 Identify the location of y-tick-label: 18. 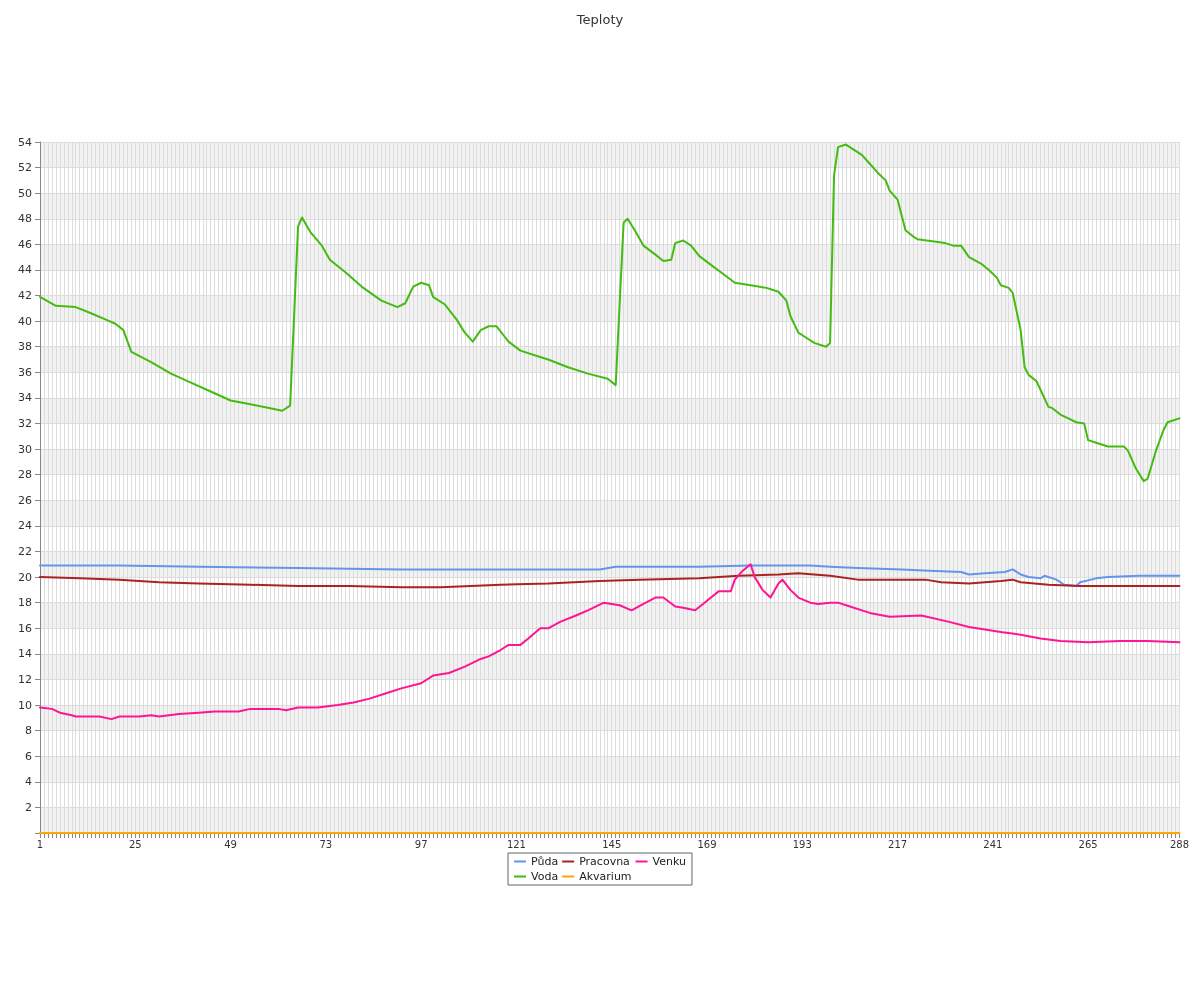
(25, 603).